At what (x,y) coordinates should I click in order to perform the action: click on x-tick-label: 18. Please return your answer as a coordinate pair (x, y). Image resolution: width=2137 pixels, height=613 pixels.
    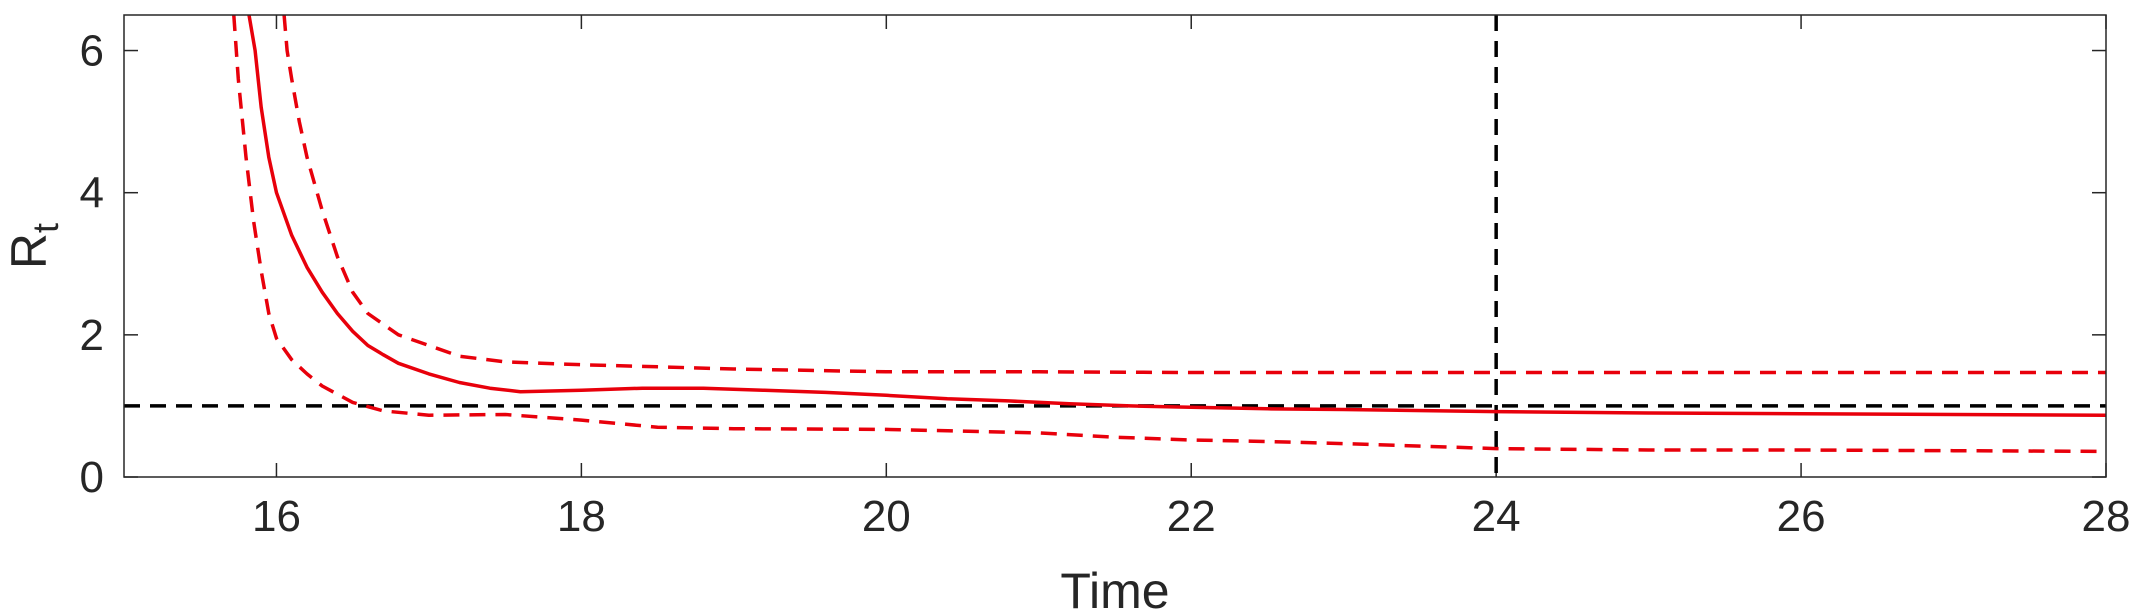
    Looking at the image, I should click on (581, 516).